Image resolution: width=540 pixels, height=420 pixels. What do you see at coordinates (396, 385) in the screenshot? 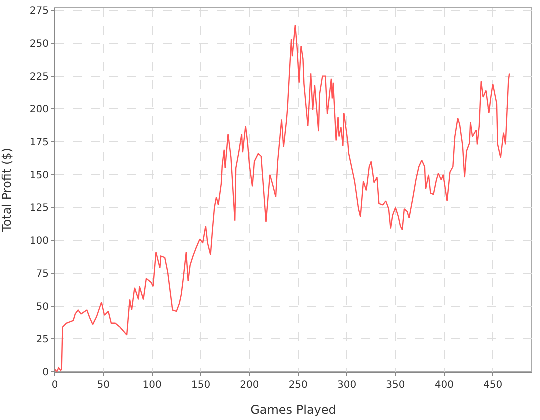
I see `x-tick-label: 350` at bounding box center [396, 385].